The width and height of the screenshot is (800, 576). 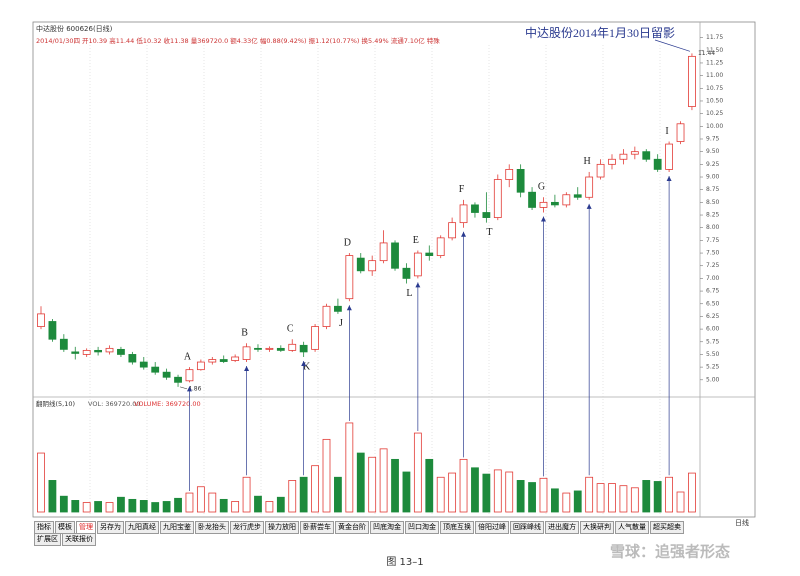 I want to click on tab: 超买超卖, so click(x=667, y=527).